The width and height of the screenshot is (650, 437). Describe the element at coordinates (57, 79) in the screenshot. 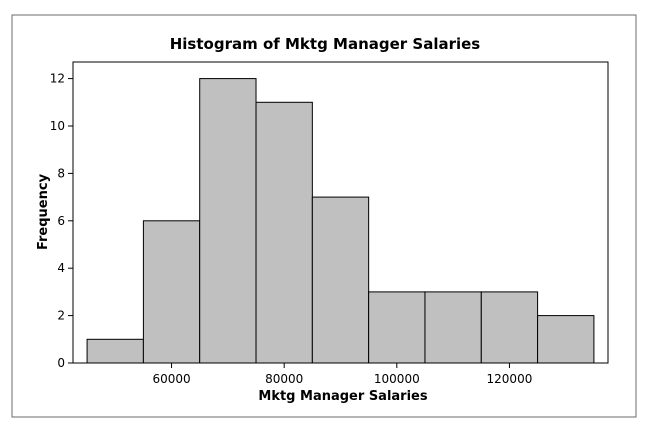

I see `y-tick-label: 12` at that location.